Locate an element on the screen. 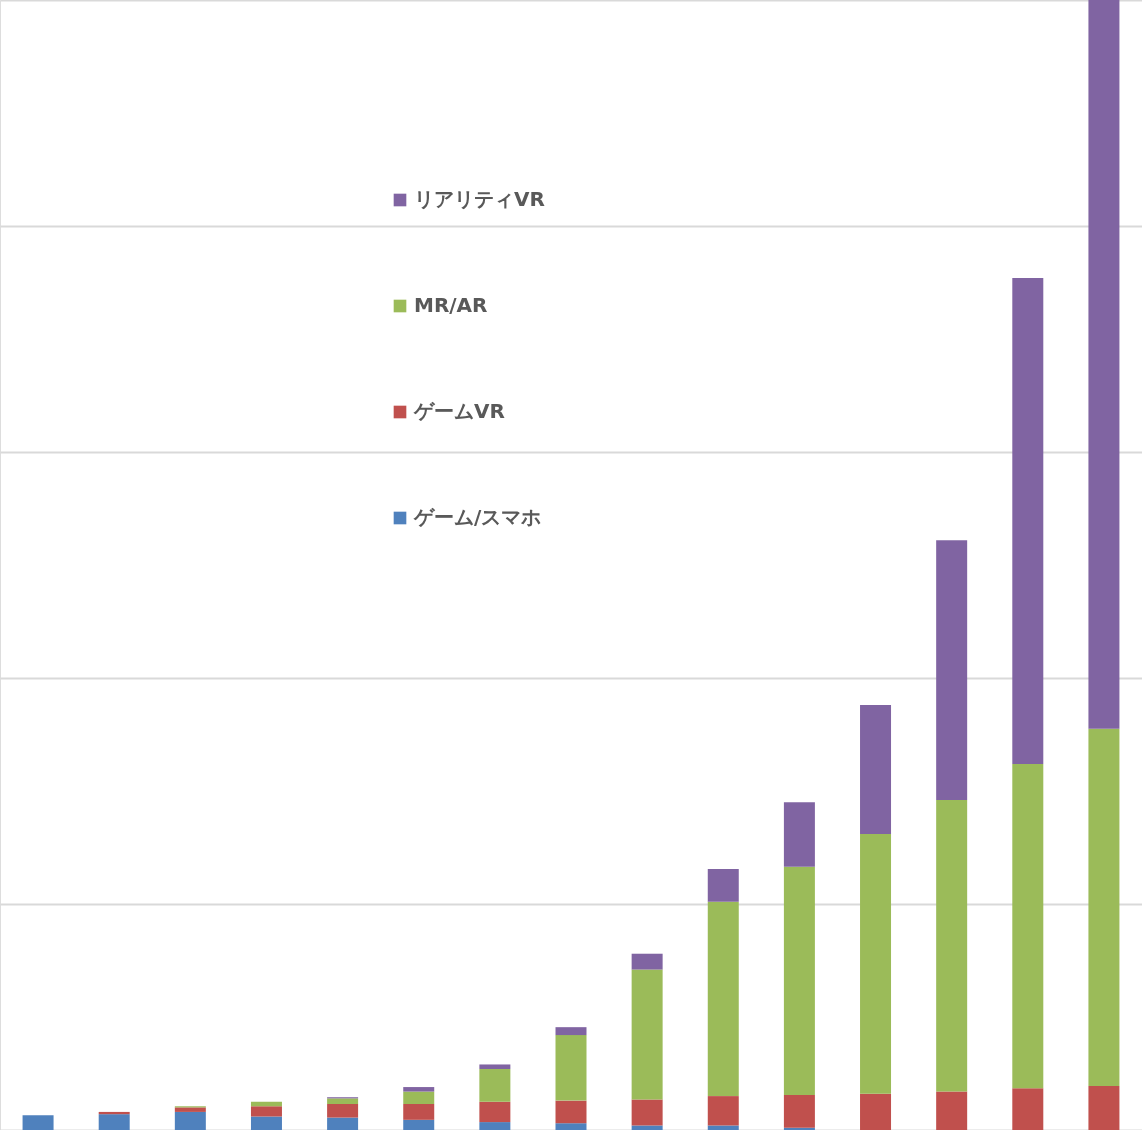 The height and width of the screenshot is (1137, 1142). legend-label: ゲームVR is located at coordinates (459, 411).